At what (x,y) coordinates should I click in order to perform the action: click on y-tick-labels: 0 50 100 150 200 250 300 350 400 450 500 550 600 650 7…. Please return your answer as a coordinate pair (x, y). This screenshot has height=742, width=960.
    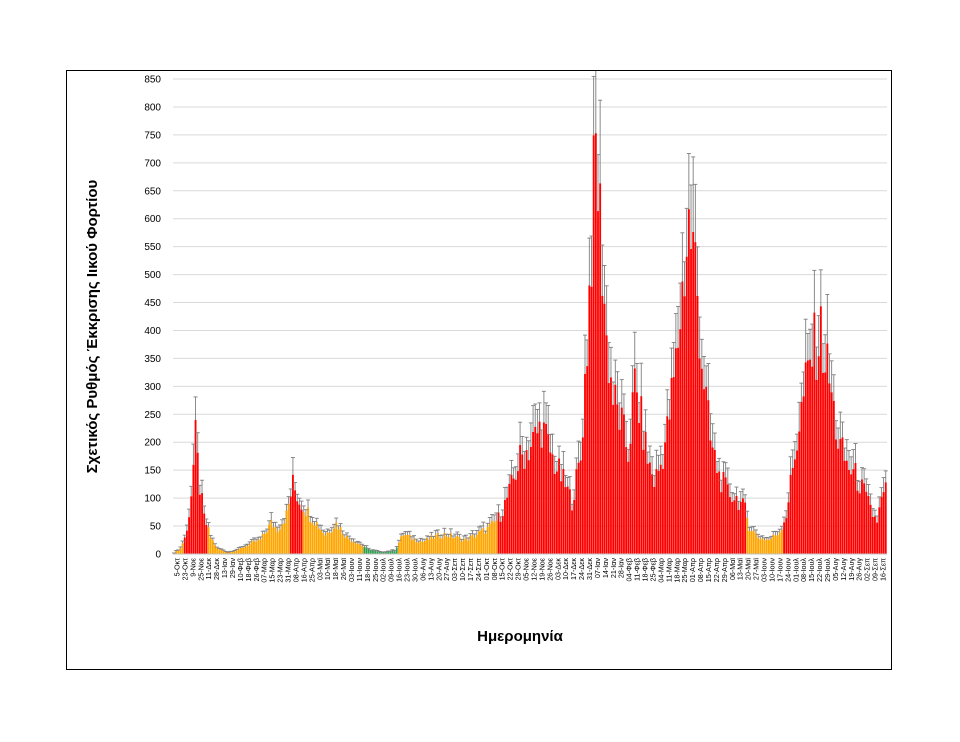
    Looking at the image, I should click on (152, 318).